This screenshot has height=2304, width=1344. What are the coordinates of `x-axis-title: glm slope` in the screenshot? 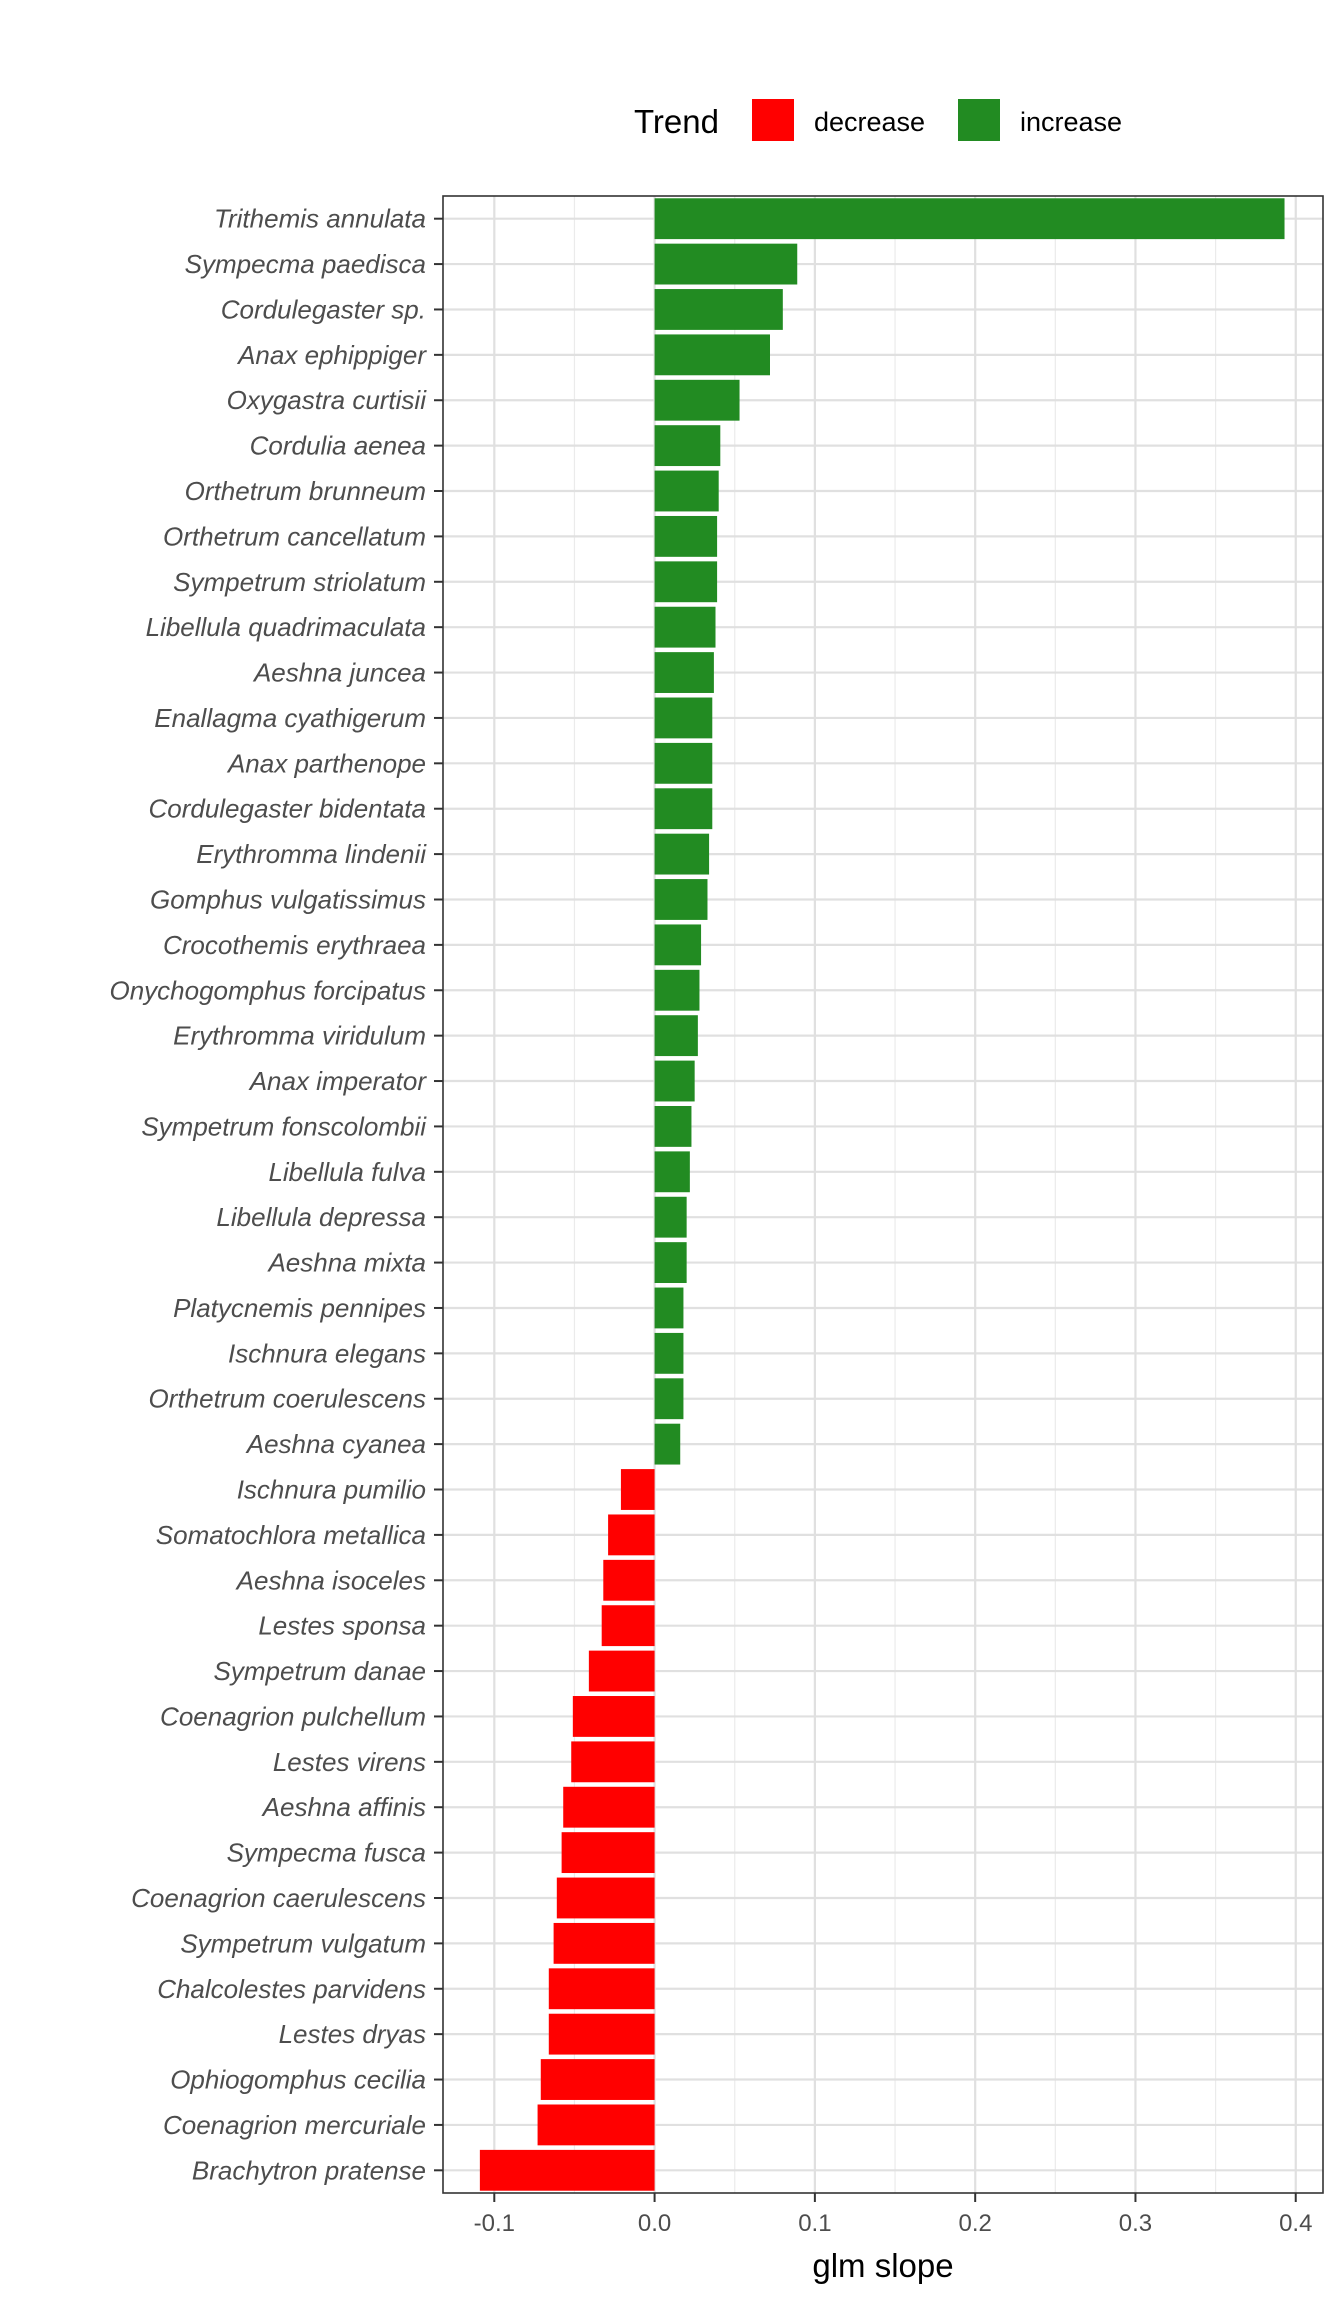 It's located at (882, 2265).